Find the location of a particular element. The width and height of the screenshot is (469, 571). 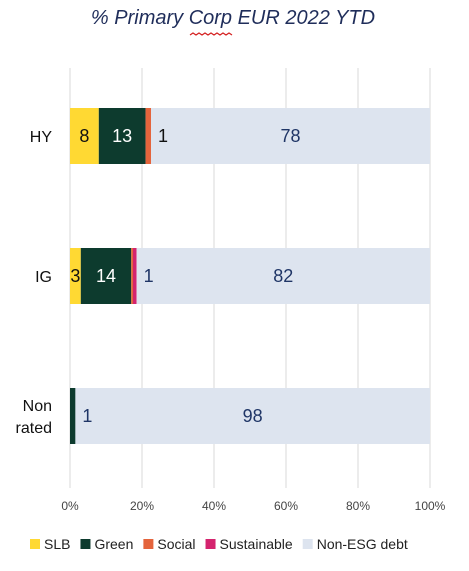

bar-ig-non-esg-debt is located at coordinates (283, 276).